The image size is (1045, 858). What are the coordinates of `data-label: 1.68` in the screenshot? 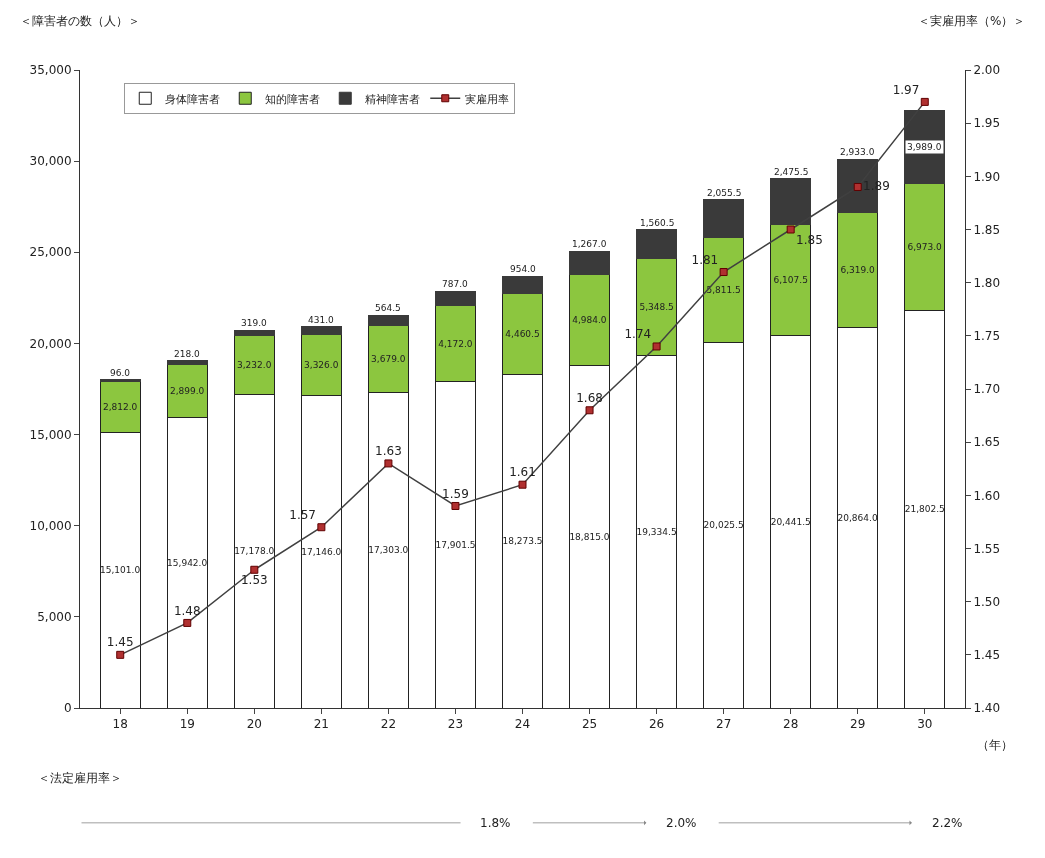 It's located at (589, 397).